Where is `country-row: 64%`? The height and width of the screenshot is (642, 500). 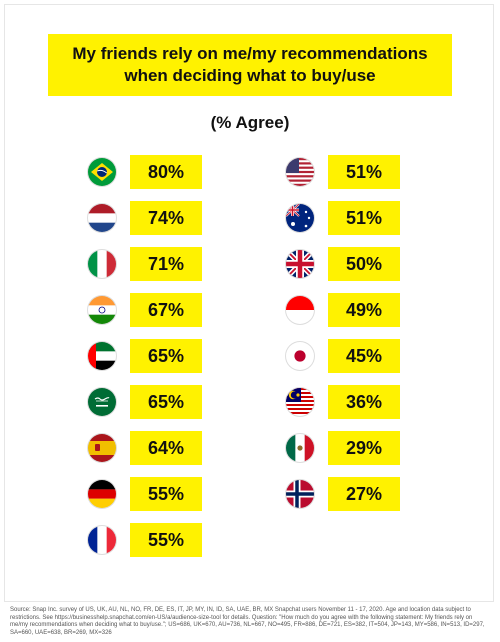
country-row: 64% is located at coordinates (148, 448).